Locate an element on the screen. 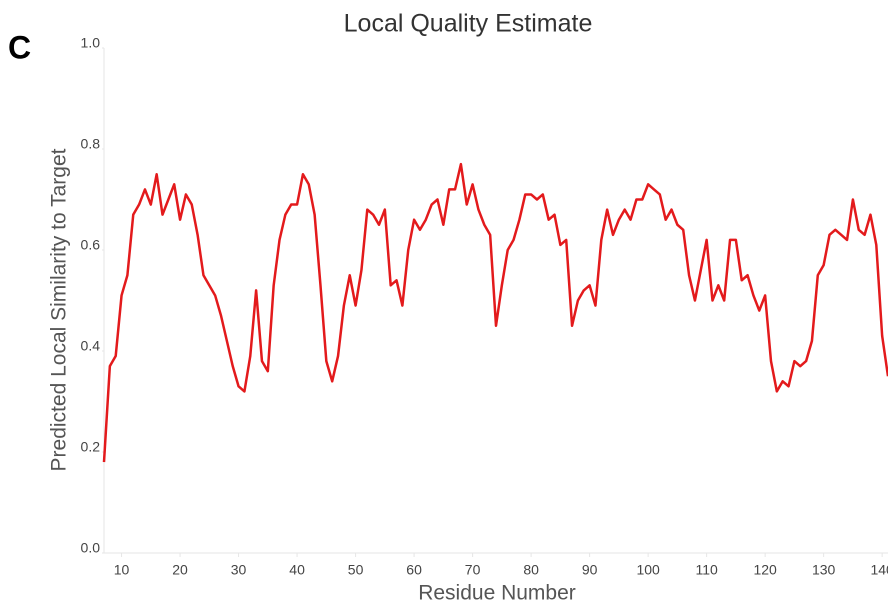 This screenshot has width=888, height=606. x-tick-label: 130 is located at coordinates (824, 570).